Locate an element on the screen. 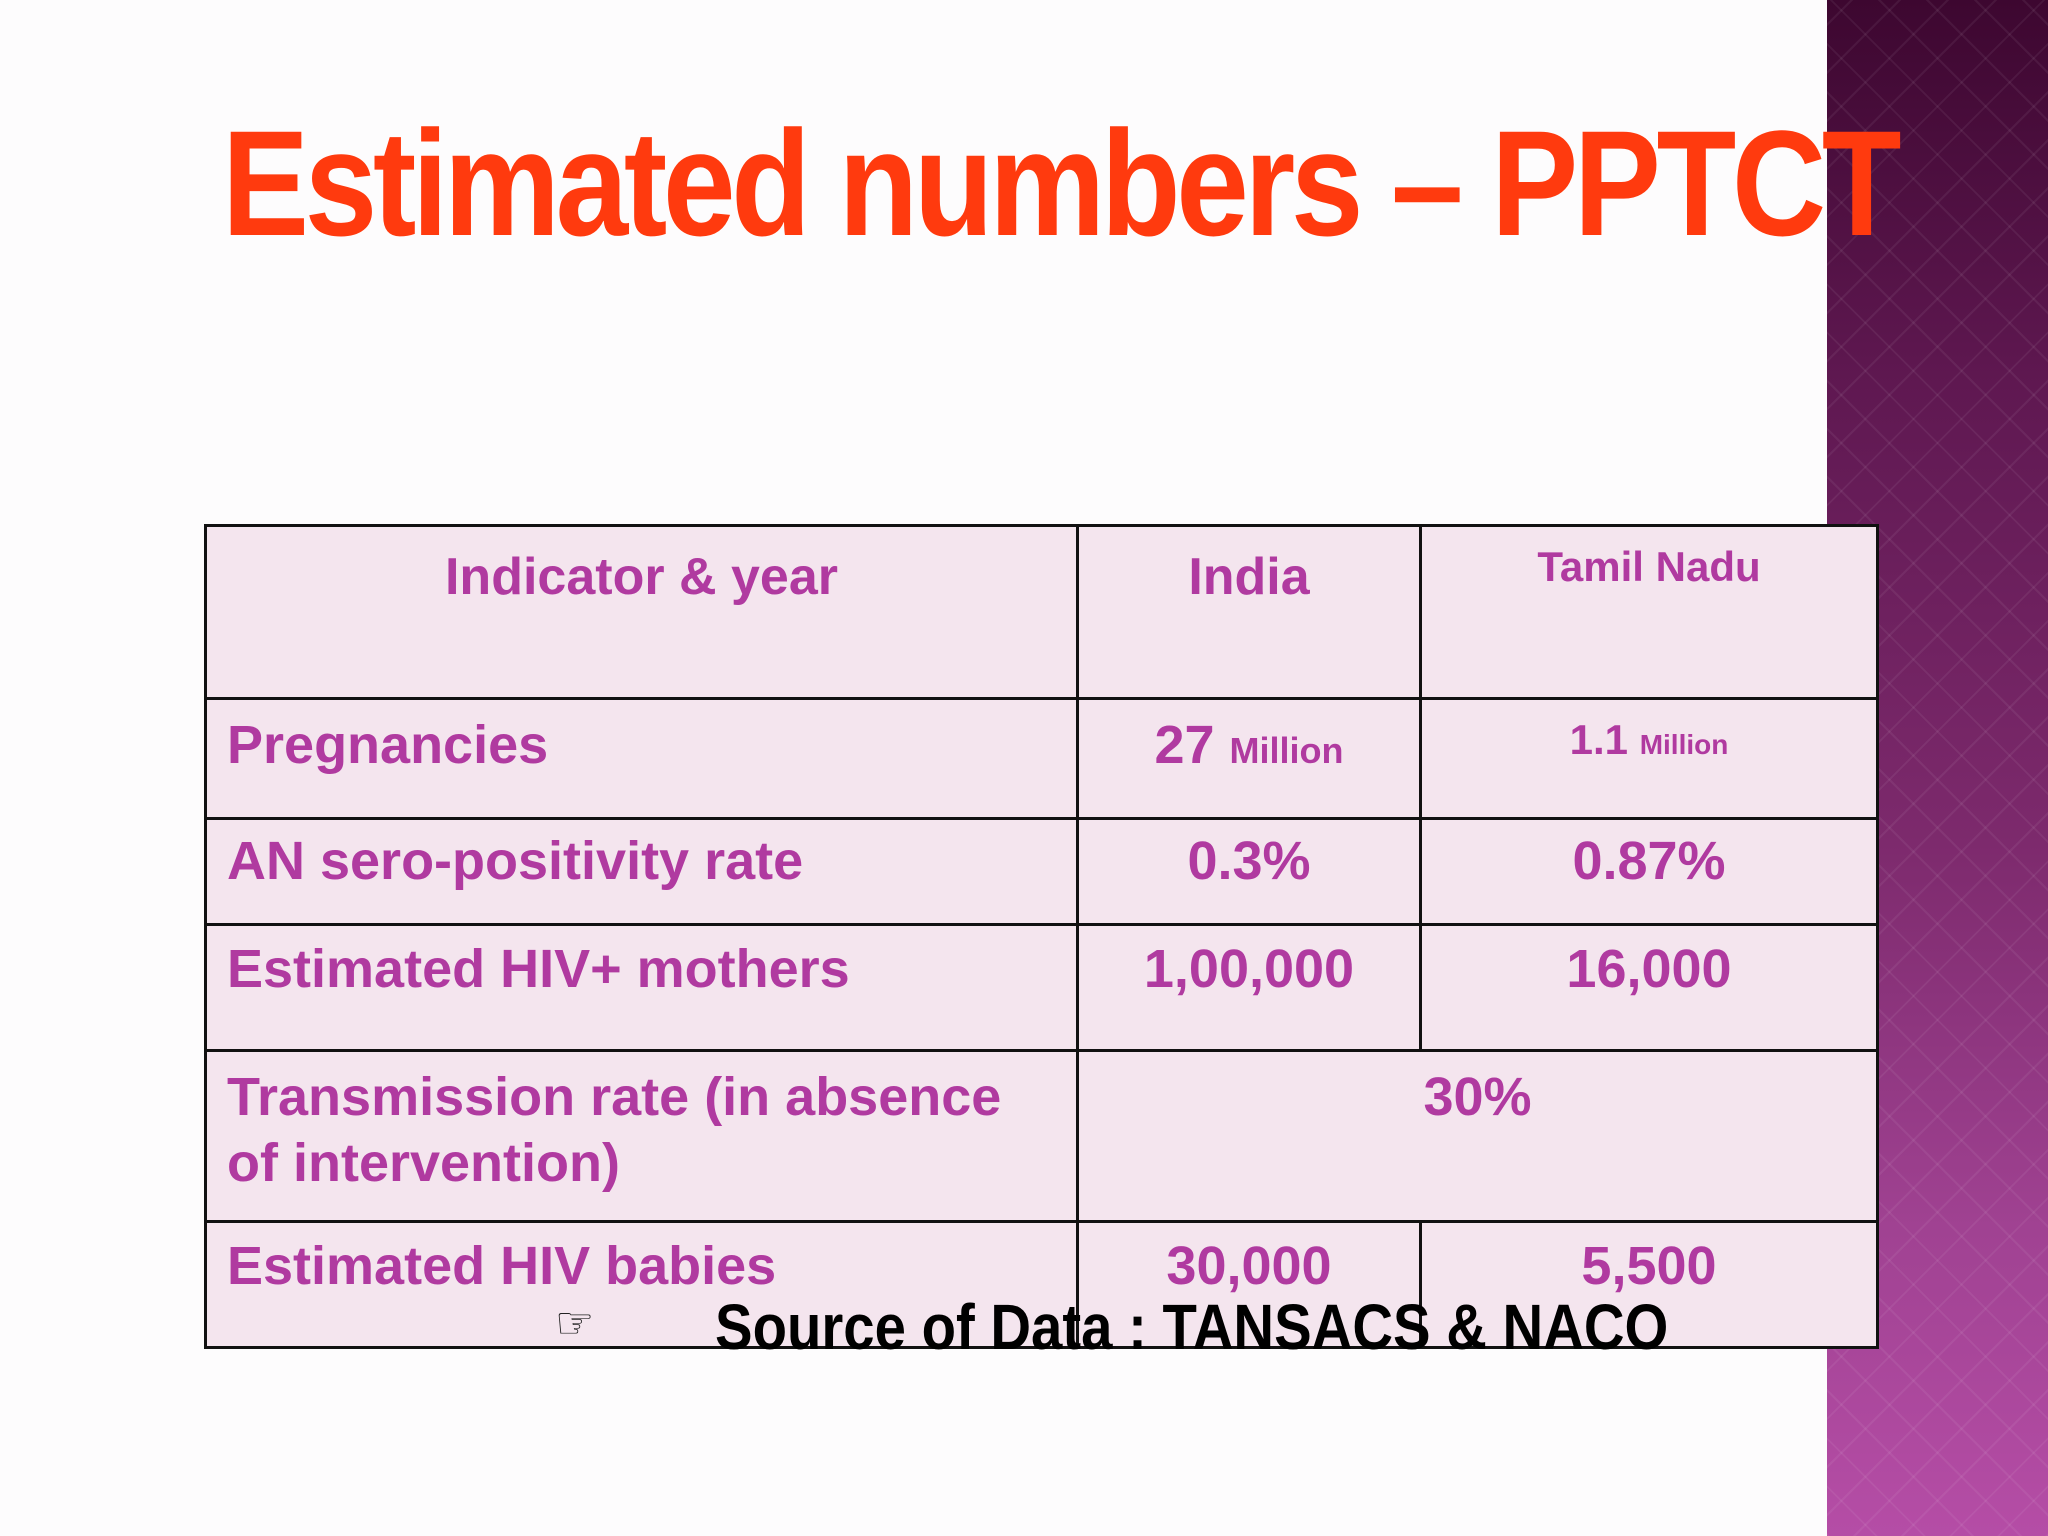  cell-tamil-nadu: 1.1 Million is located at coordinates (1649, 758).